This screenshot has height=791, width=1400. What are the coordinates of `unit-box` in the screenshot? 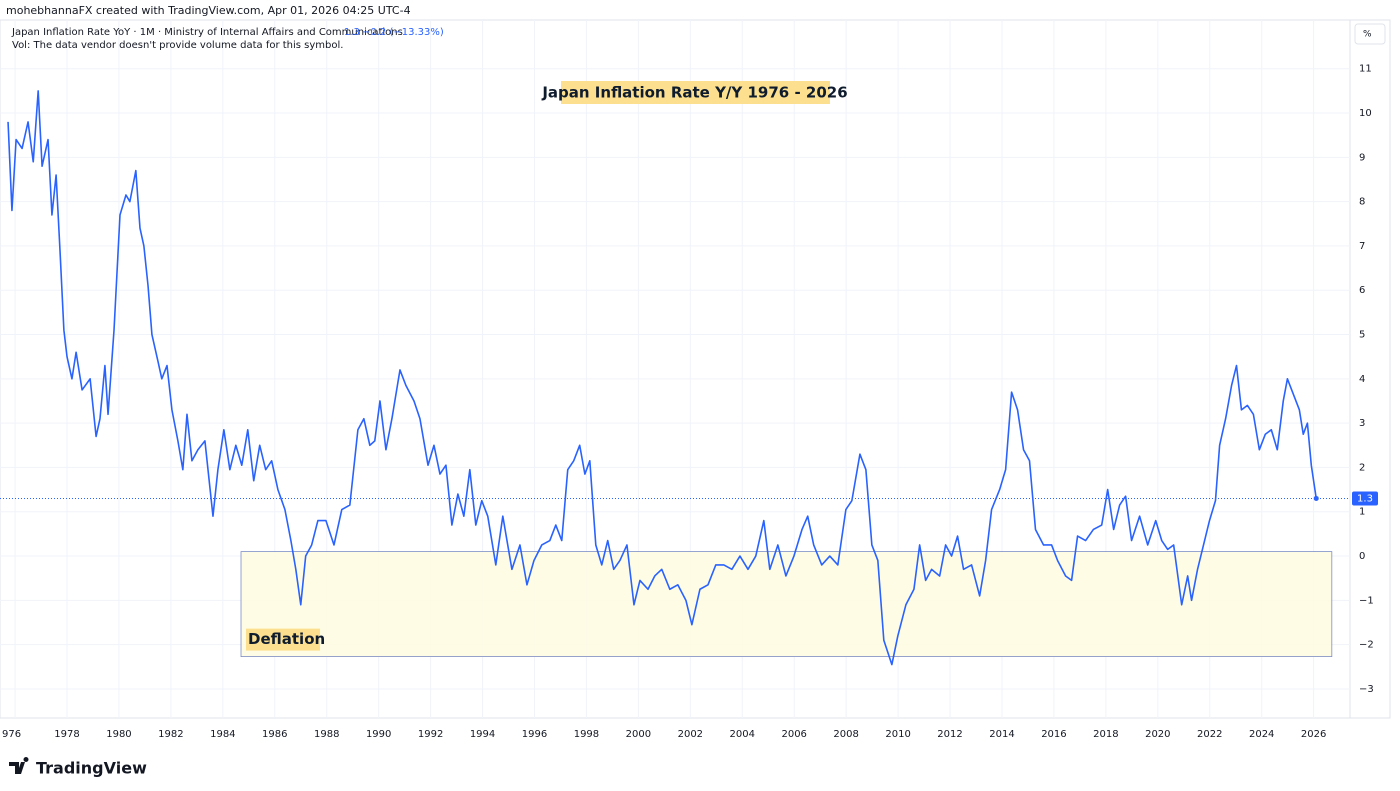 It's located at (1370, 34).